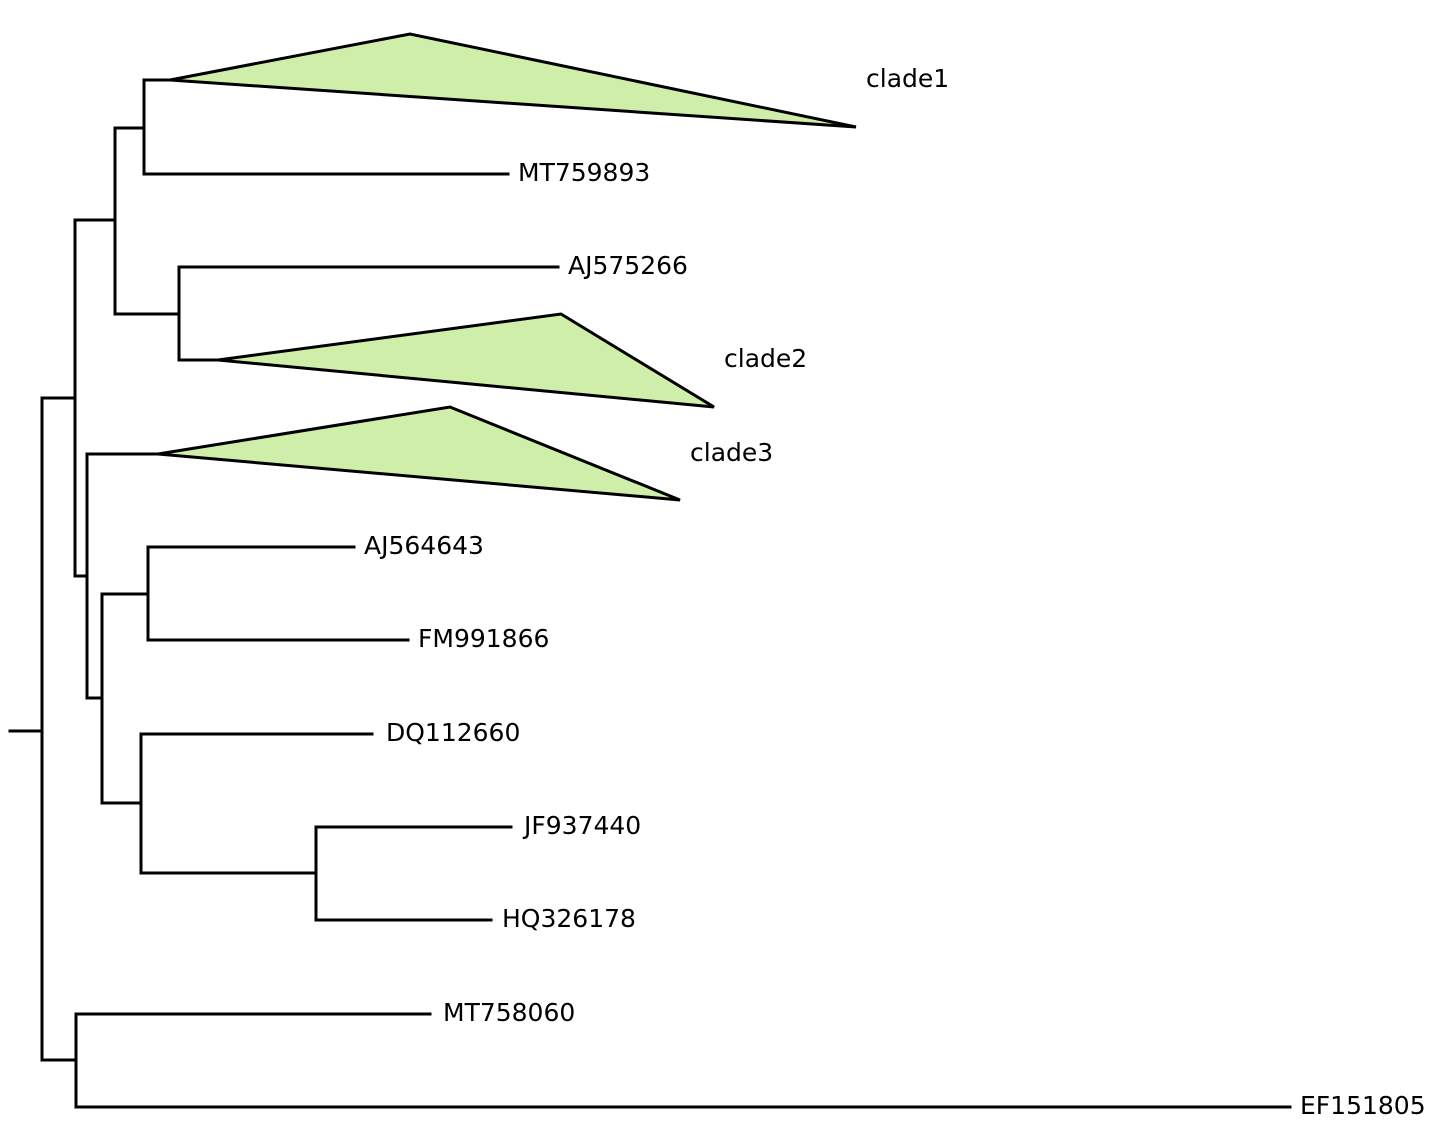 This screenshot has width=1432, height=1134. Describe the element at coordinates (336, 313) in the screenshot. I see `clade2-parent-branch` at that location.